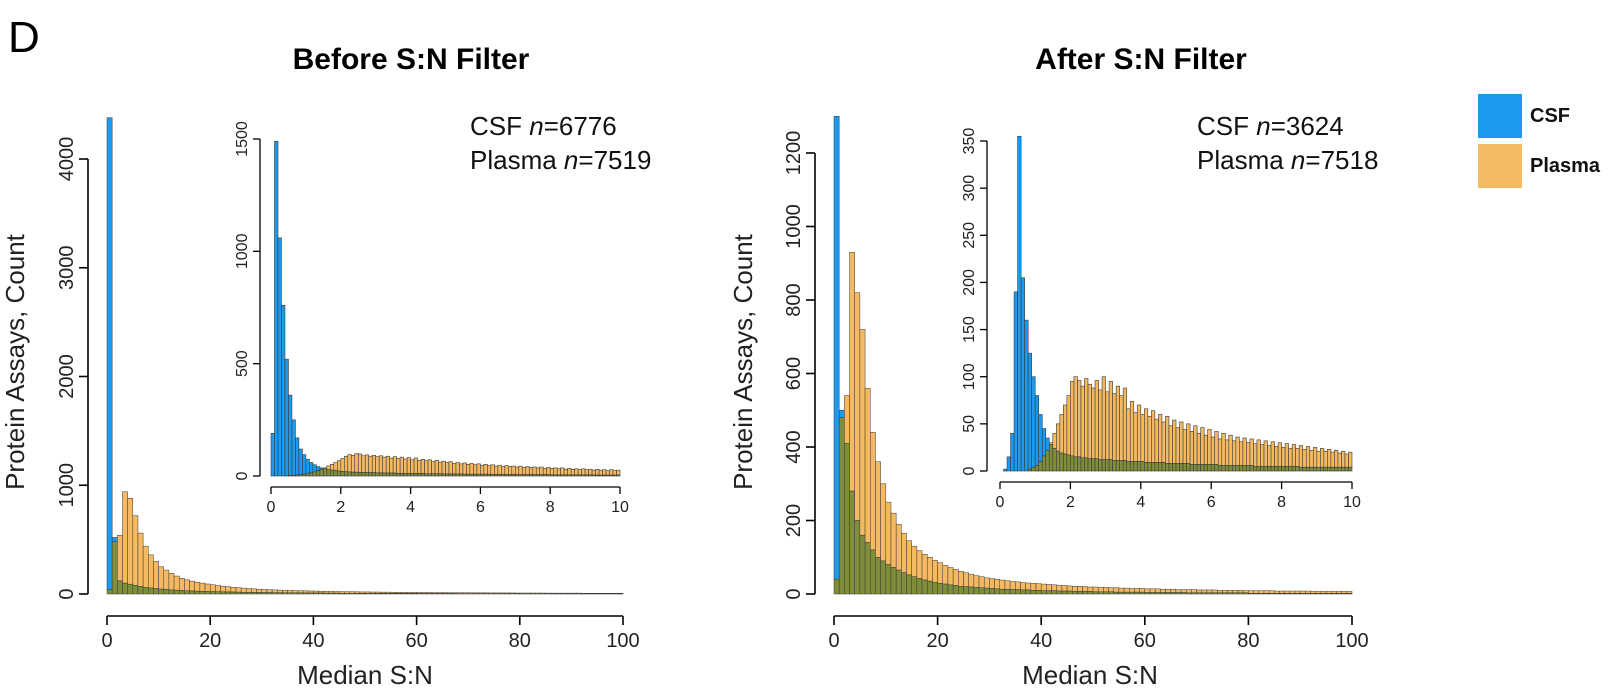 Image resolution: width=1616 pixels, height=690 pixels. What do you see at coordinates (67, 159) in the screenshot?
I see `y-tick-label: 4000` at bounding box center [67, 159].